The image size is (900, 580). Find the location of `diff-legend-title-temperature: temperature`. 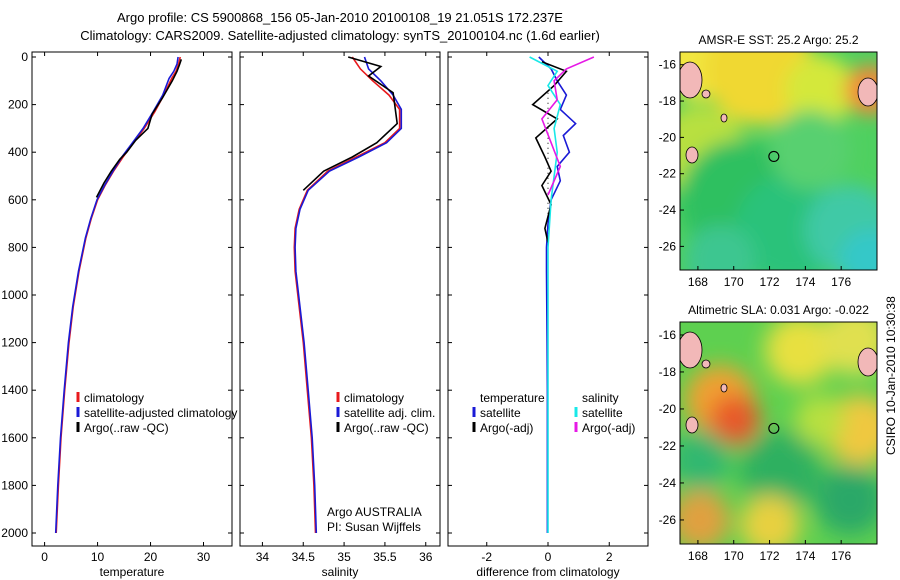

diff-legend-title-temperature: temperature is located at coordinates (512, 398).